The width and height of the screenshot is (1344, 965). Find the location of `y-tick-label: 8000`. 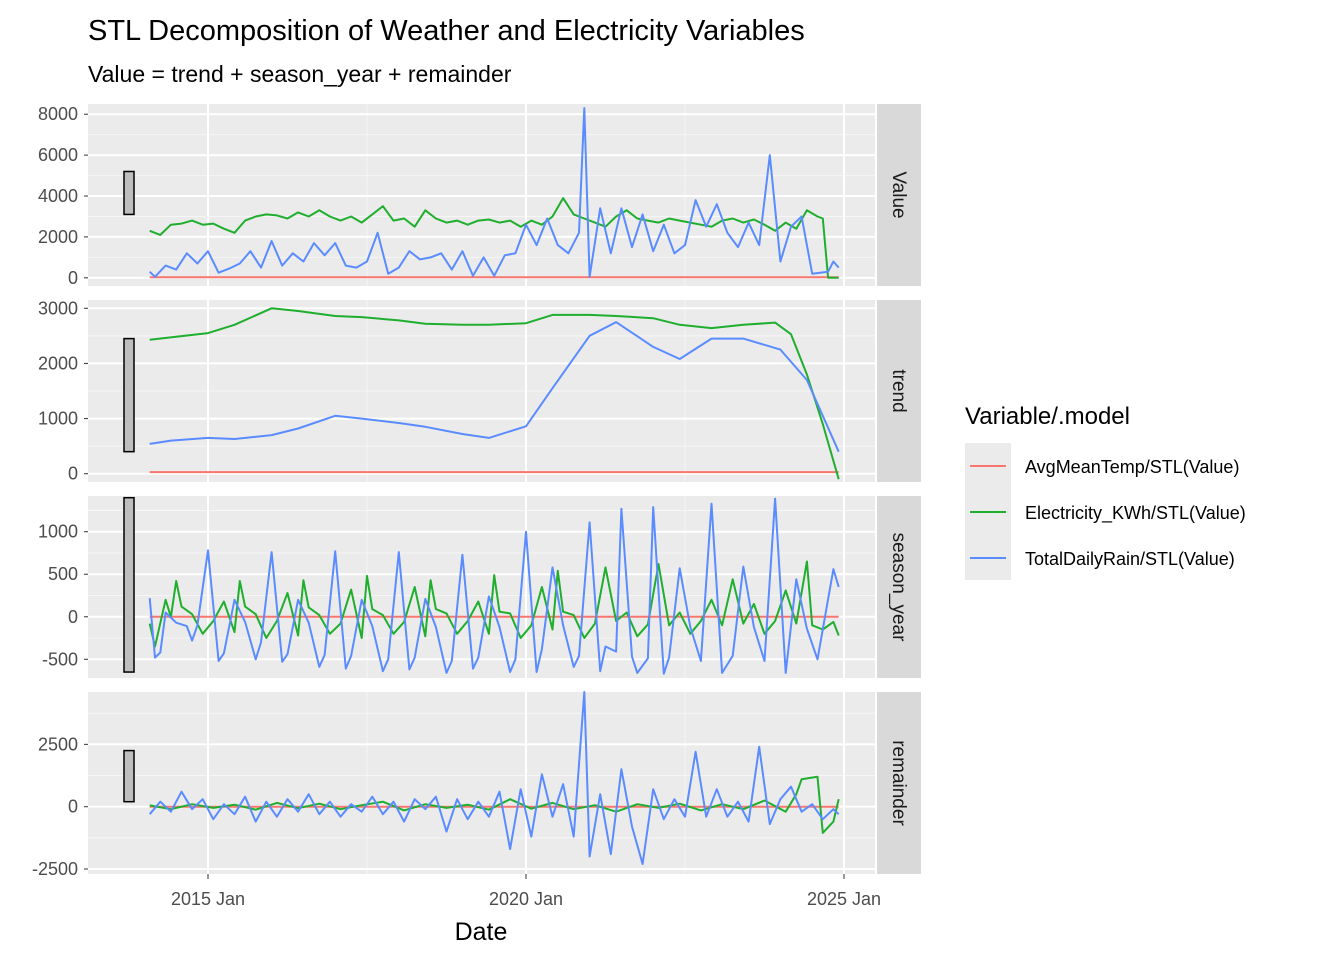

y-tick-label: 8000 is located at coordinates (58, 114).